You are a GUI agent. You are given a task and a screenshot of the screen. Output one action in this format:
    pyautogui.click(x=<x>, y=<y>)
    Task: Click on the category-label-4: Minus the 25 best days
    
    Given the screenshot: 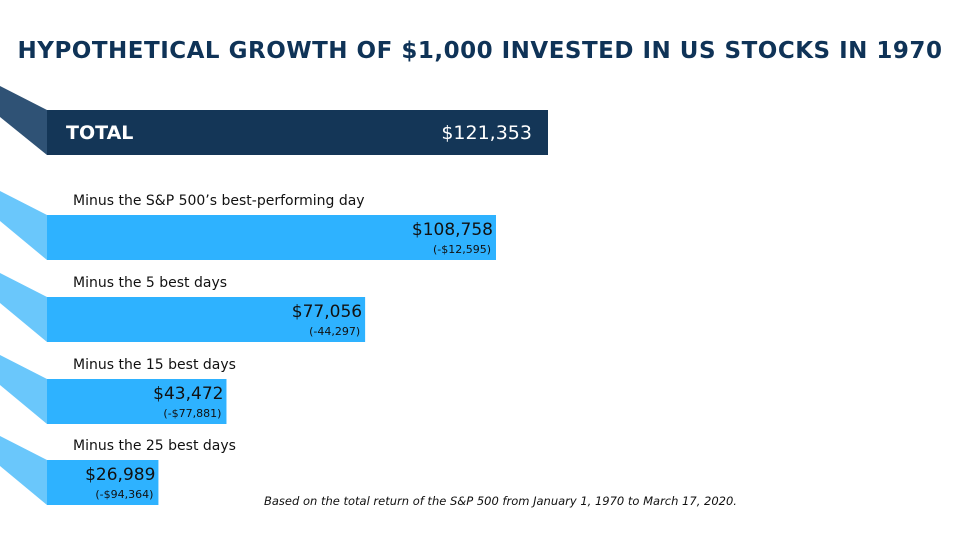 What is the action you would take?
    pyautogui.click(x=154, y=446)
    